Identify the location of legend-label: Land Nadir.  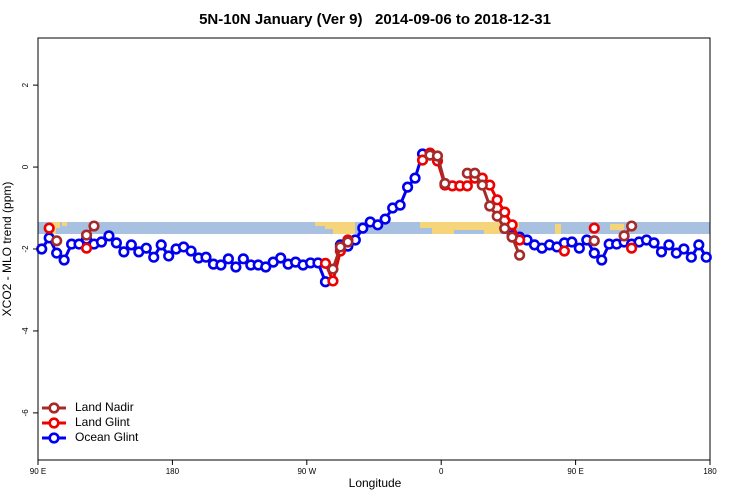
(104, 407).